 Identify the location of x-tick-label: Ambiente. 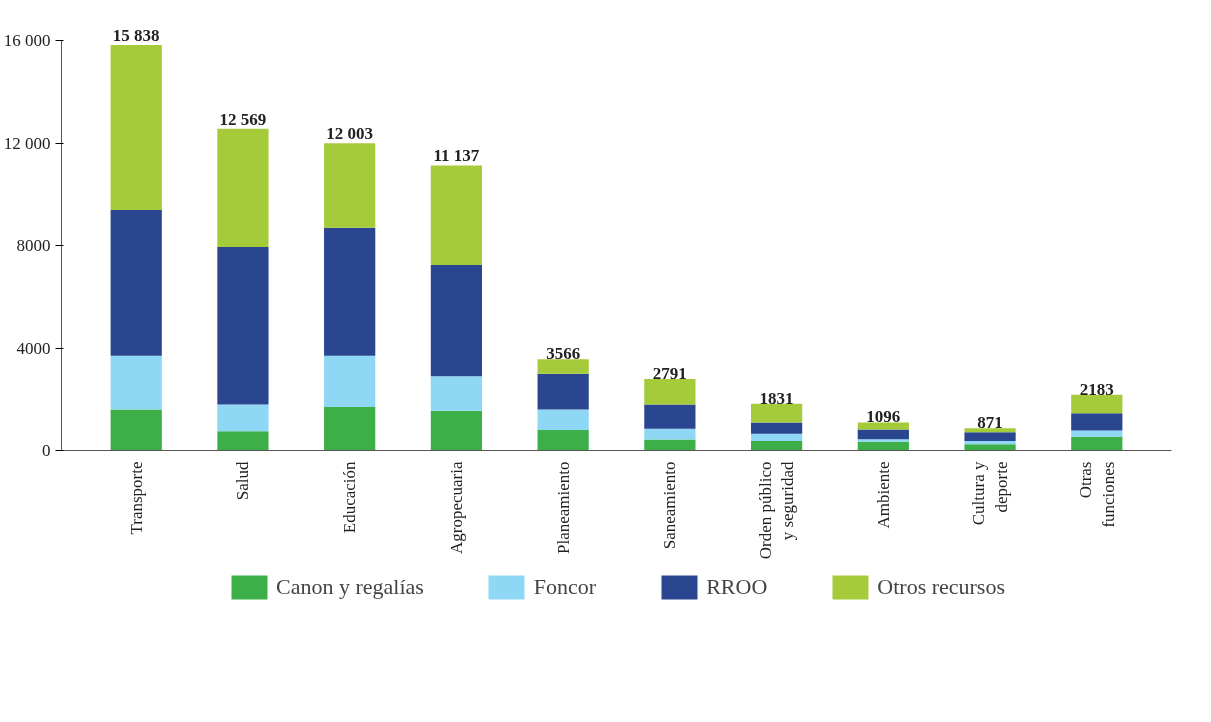
(883, 495).